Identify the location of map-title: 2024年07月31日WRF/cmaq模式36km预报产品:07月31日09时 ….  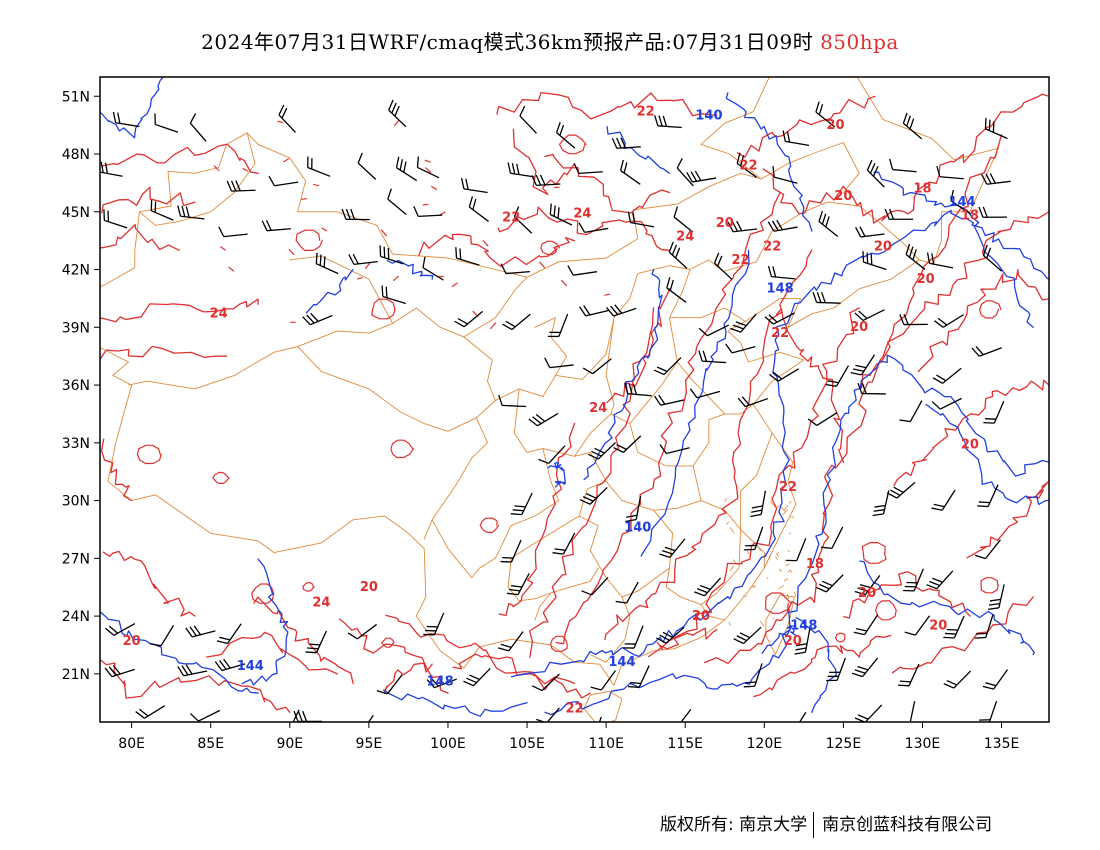
(550, 40).